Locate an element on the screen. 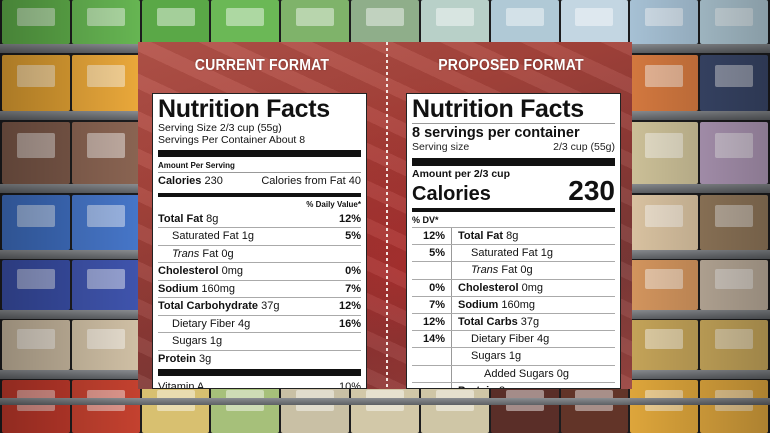 The height and width of the screenshot is (433, 770). nutrient-row: 14% Dietary Fiber 4g is located at coordinates (513, 339).